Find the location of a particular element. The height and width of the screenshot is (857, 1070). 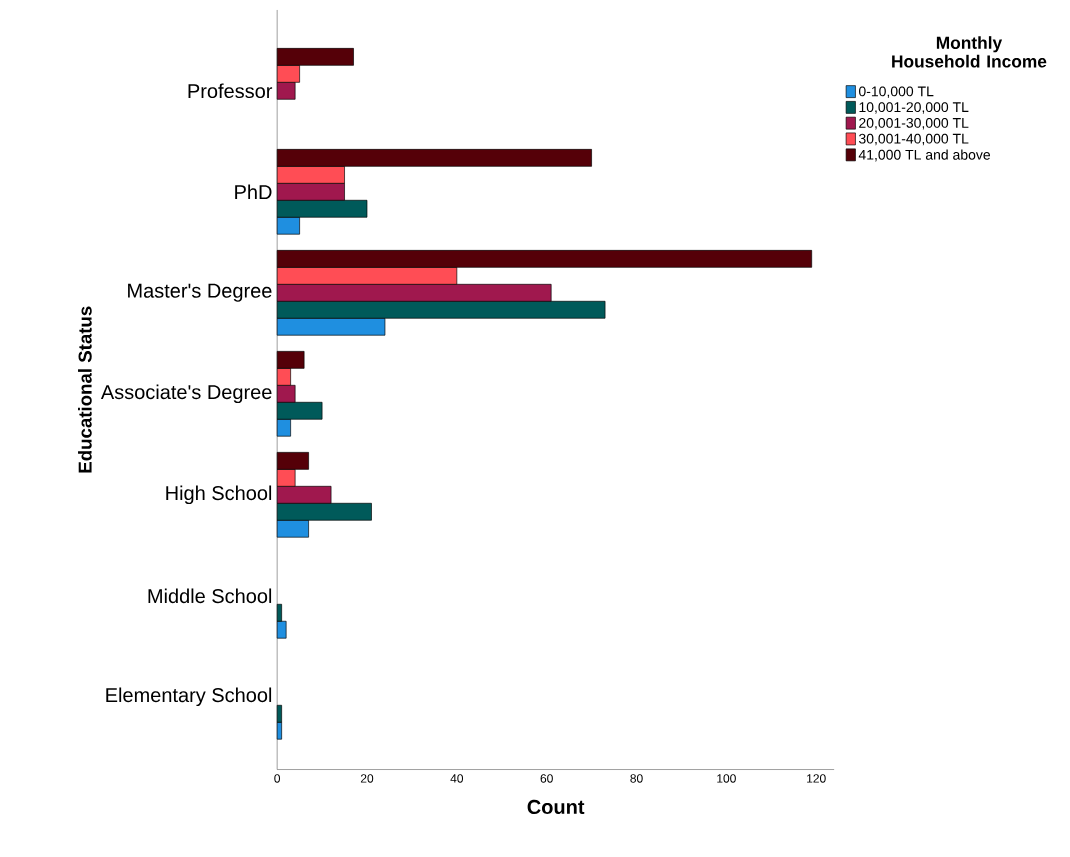

x-tick-label: 120 is located at coordinates (816, 778).